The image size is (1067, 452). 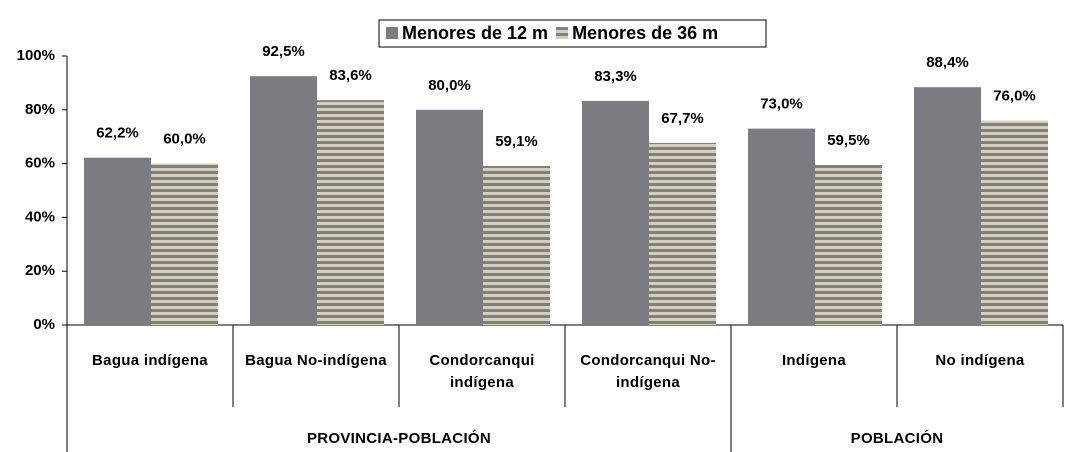 I want to click on value-label: 88,4%, so click(x=947, y=62).